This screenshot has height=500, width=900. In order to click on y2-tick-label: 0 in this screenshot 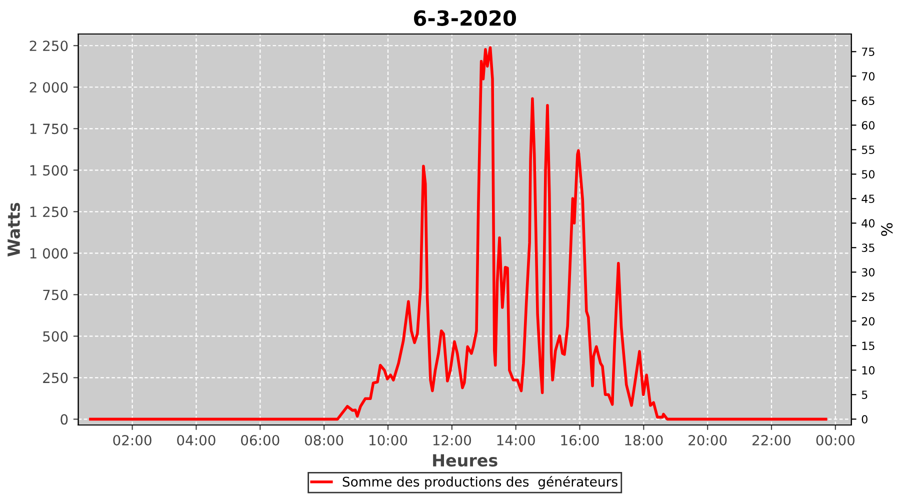, I will do `click(865, 419)`.